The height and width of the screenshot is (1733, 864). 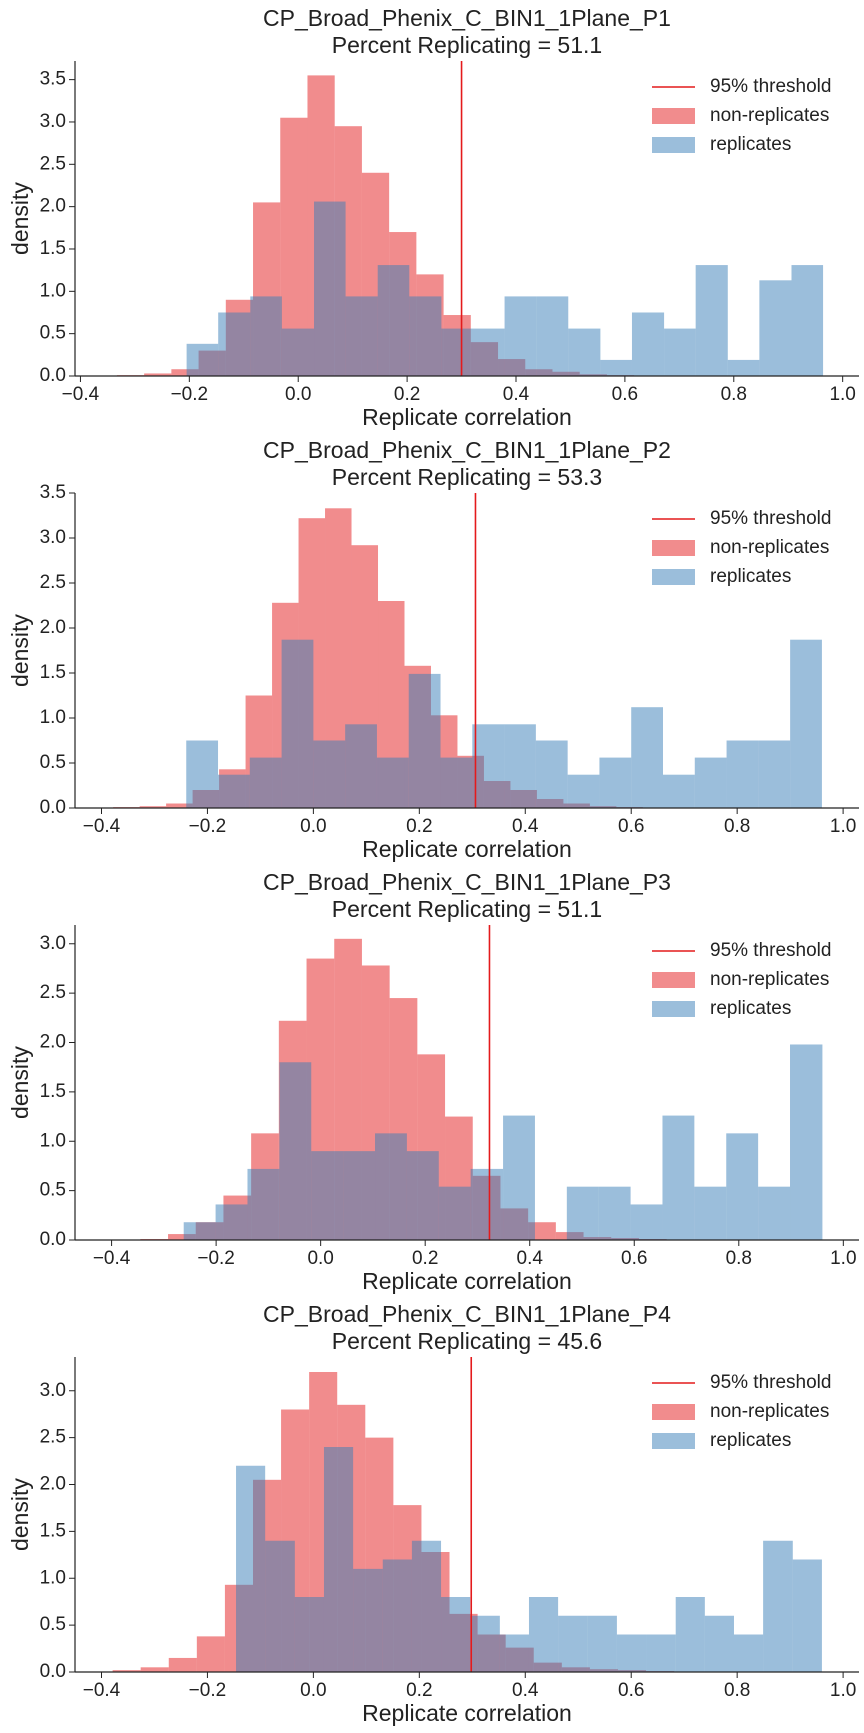 I want to click on x-tick-label: 0.6, so click(x=631, y=1690).